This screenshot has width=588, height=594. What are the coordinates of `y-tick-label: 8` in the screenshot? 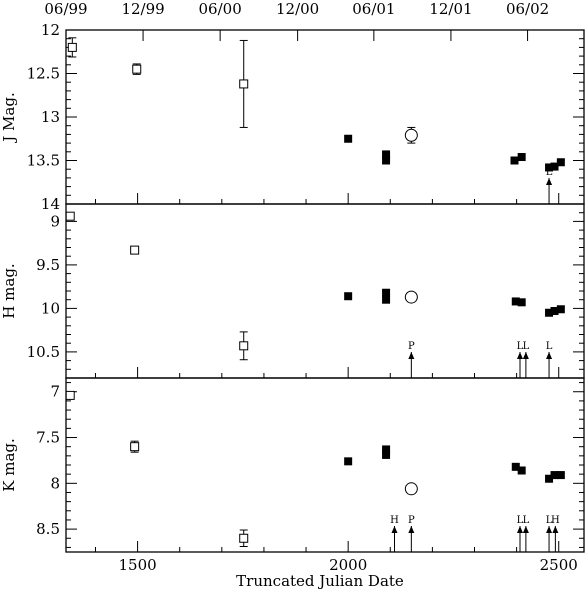 It's located at (55, 483).